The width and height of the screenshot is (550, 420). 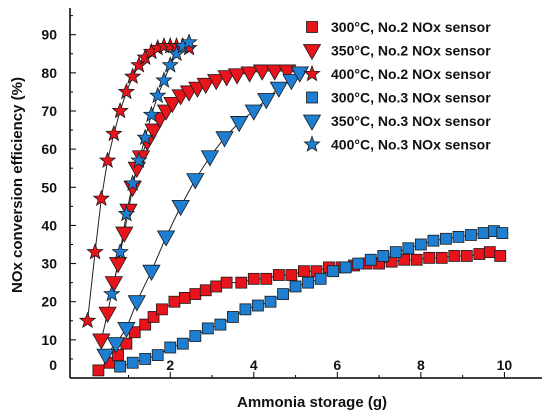 What do you see at coordinates (398, 27) in the screenshot?
I see `legend-item: 300°C, No.2 NOx sensor` at bounding box center [398, 27].